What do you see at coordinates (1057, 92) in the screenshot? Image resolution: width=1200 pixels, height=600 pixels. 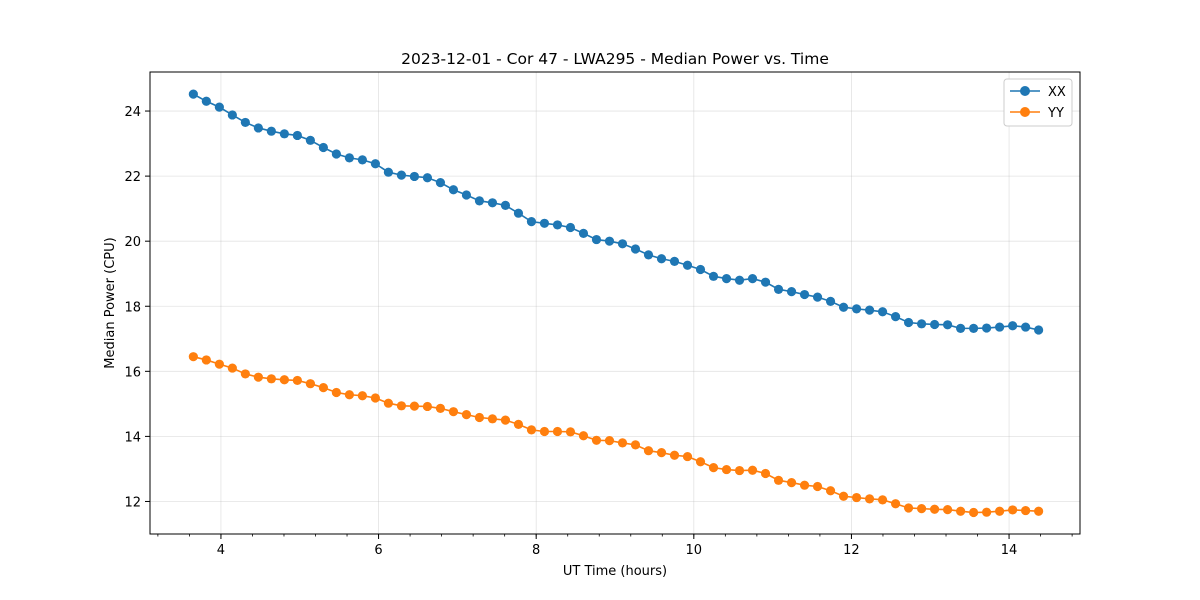 I see `legend-xx-label: XX` at bounding box center [1057, 92].